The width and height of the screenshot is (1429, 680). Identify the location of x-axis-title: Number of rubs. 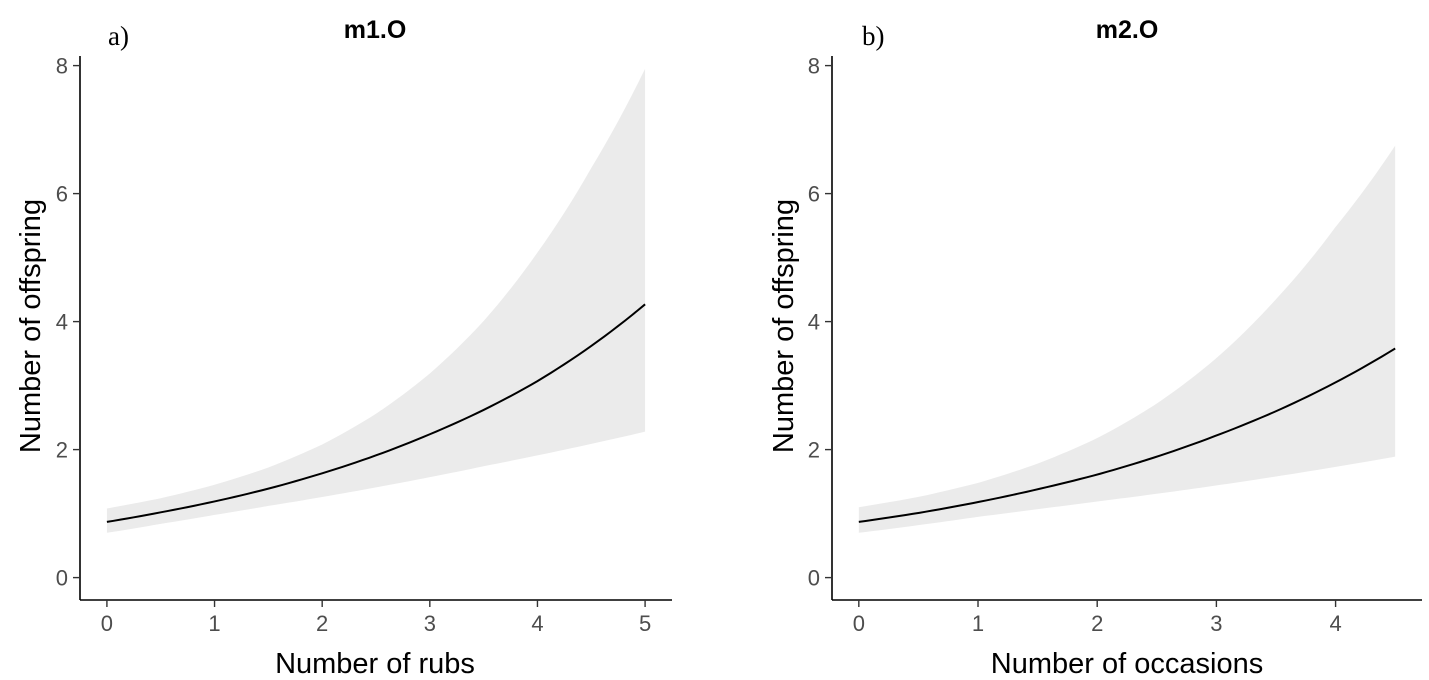
(375, 664).